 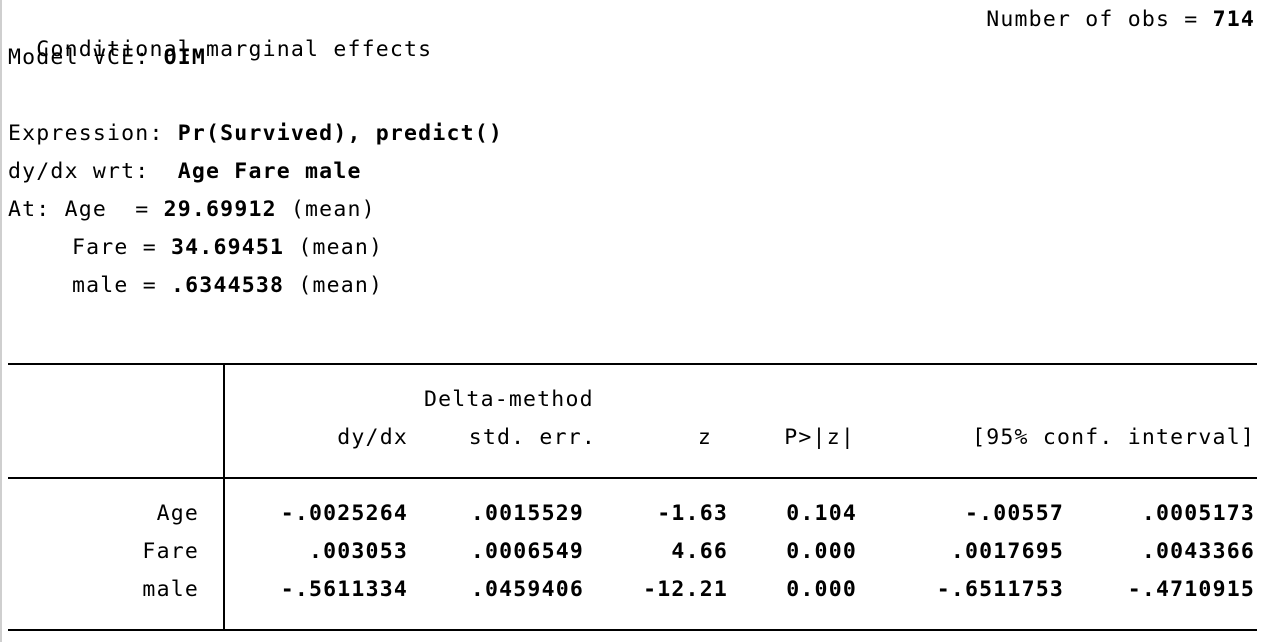 I want to click on at-age: At: Age = 29.69912 (mean), so click(x=192, y=210).